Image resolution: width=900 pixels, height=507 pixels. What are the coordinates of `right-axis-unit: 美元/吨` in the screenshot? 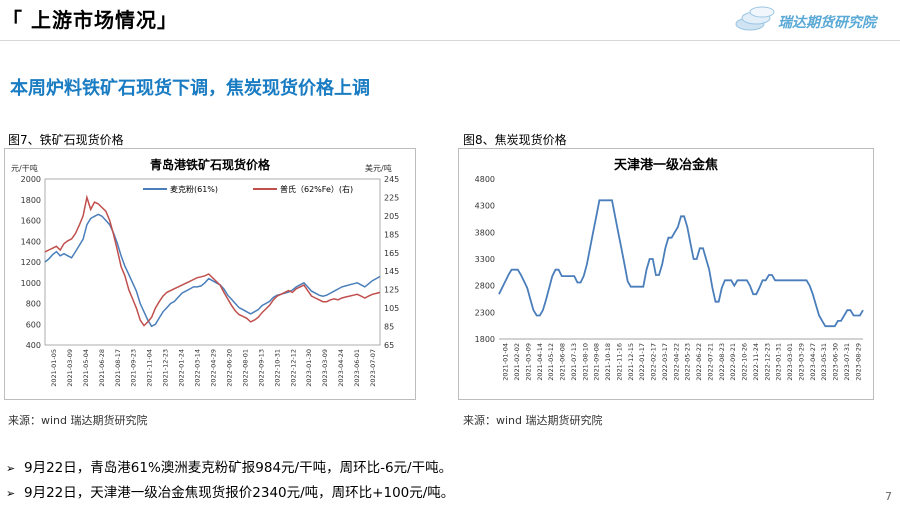 It's located at (378, 168).